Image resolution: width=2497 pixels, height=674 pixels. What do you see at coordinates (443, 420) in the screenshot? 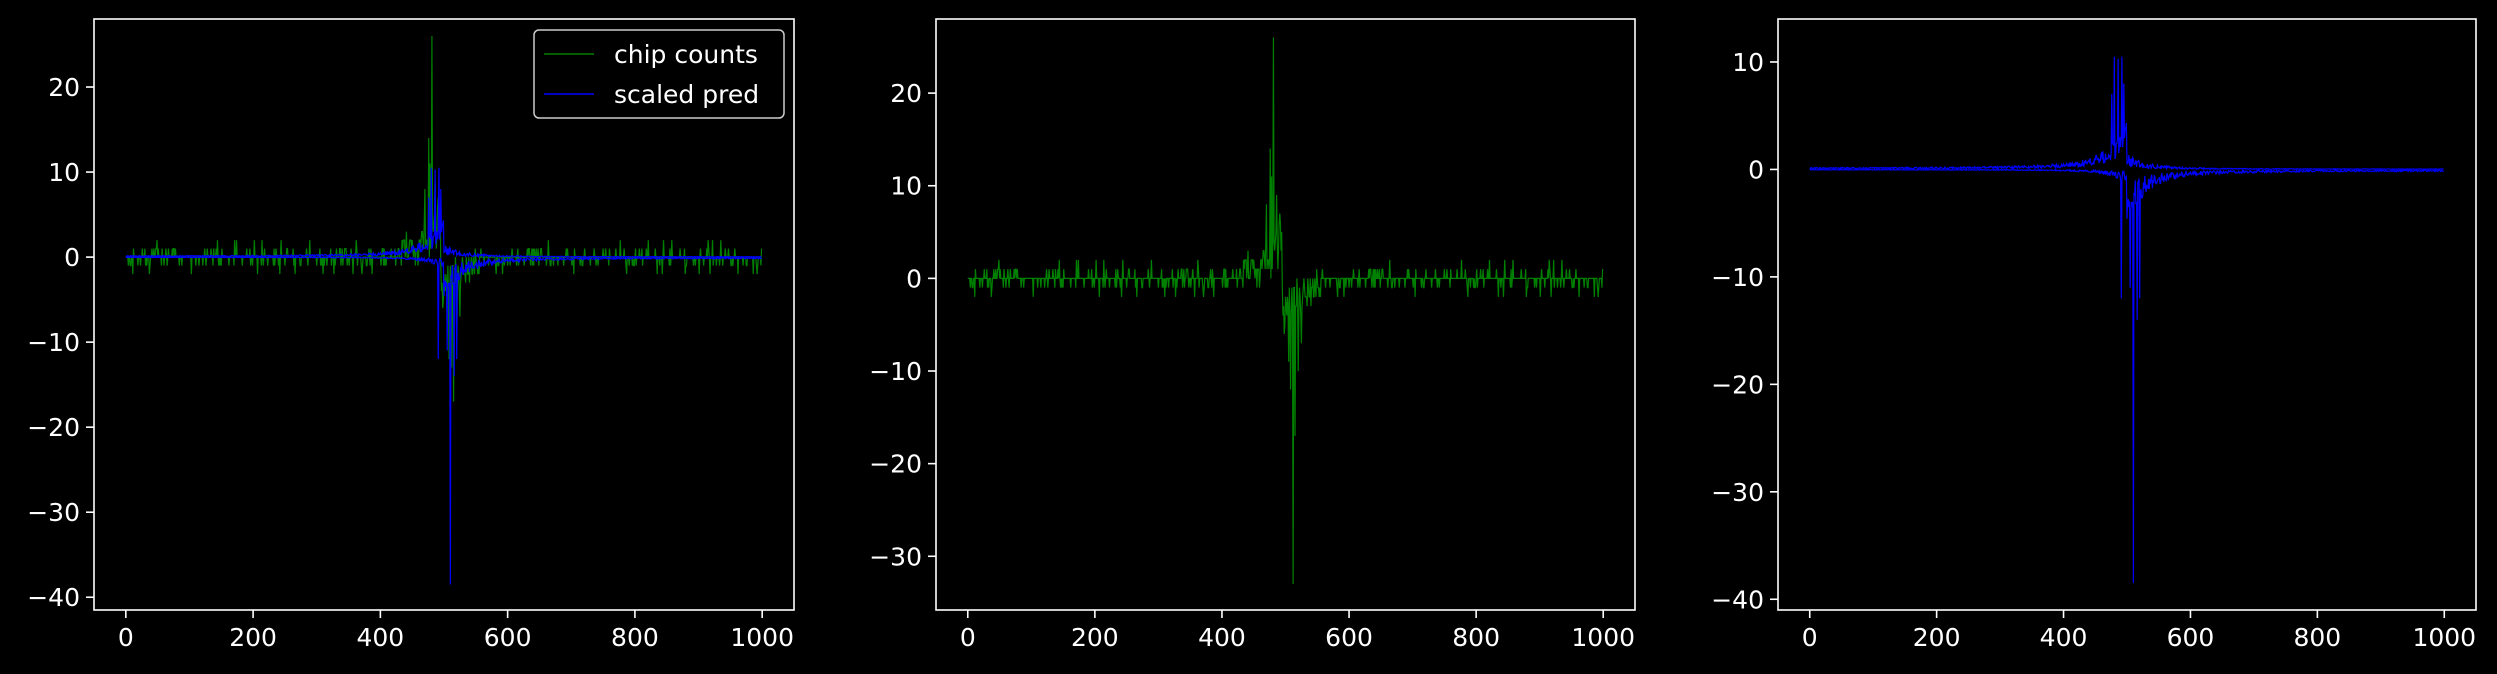
I see `series-line-scaled-pred-negative` at bounding box center [443, 420].